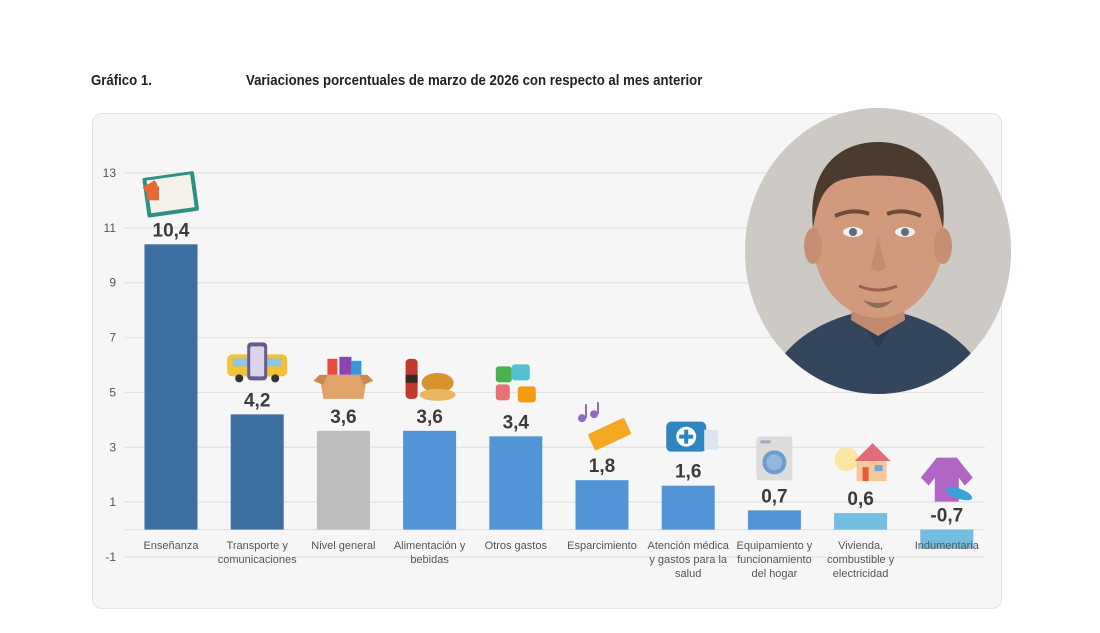  What do you see at coordinates (258, 546) in the screenshot?
I see `x-tick-label: Transporte y` at bounding box center [258, 546].